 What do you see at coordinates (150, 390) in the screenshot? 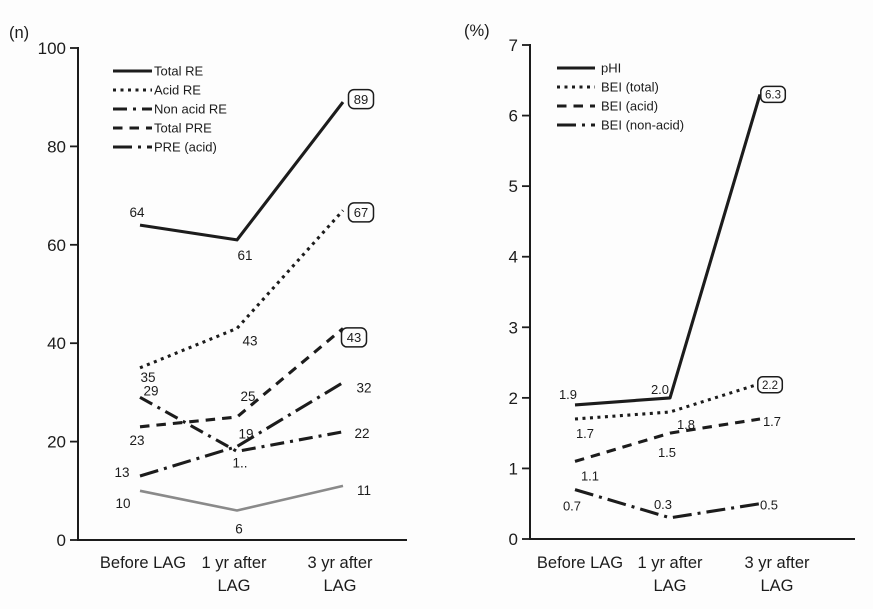
I see `point-label: 29` at bounding box center [150, 390].